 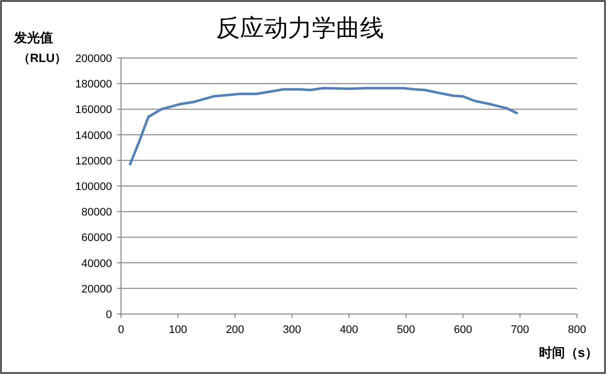 What do you see at coordinates (96, 212) in the screenshot?
I see `y-tick-label: 80000` at bounding box center [96, 212].